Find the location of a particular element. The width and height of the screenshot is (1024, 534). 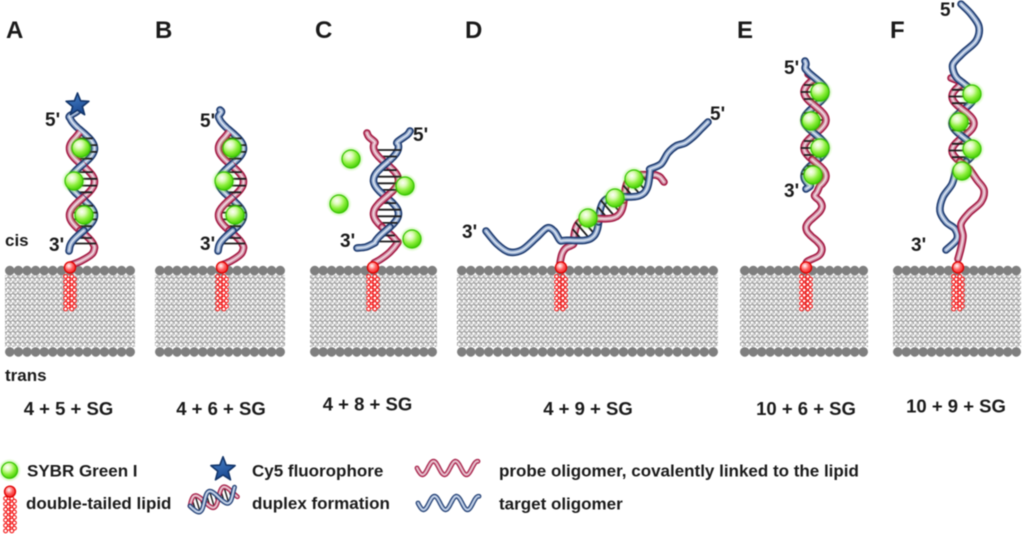

svg-text: 10 + 6 + SG is located at coordinates (806, 408).